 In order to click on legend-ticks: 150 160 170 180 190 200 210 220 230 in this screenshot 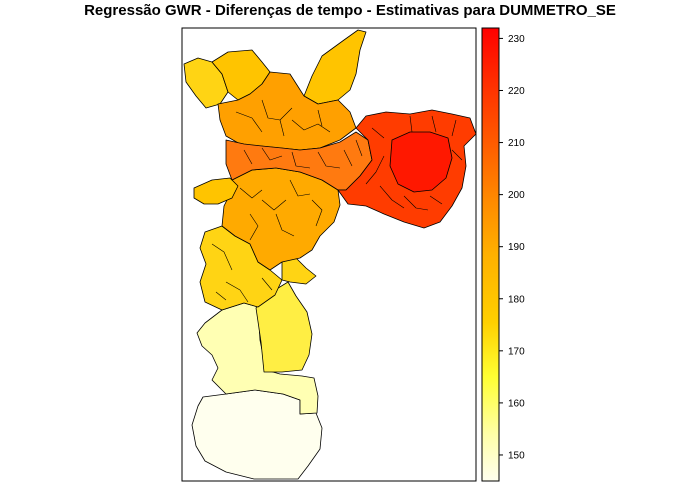, I will do `click(512, 247)`.